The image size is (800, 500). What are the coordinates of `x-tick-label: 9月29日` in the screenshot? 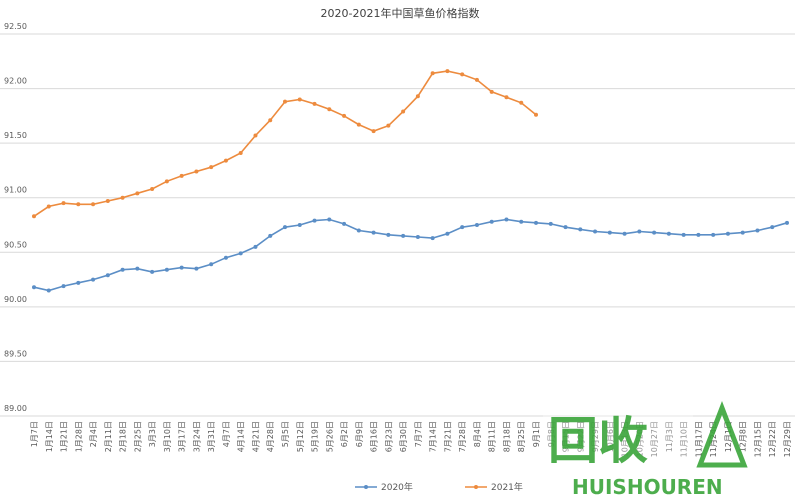 It's located at (595, 436).